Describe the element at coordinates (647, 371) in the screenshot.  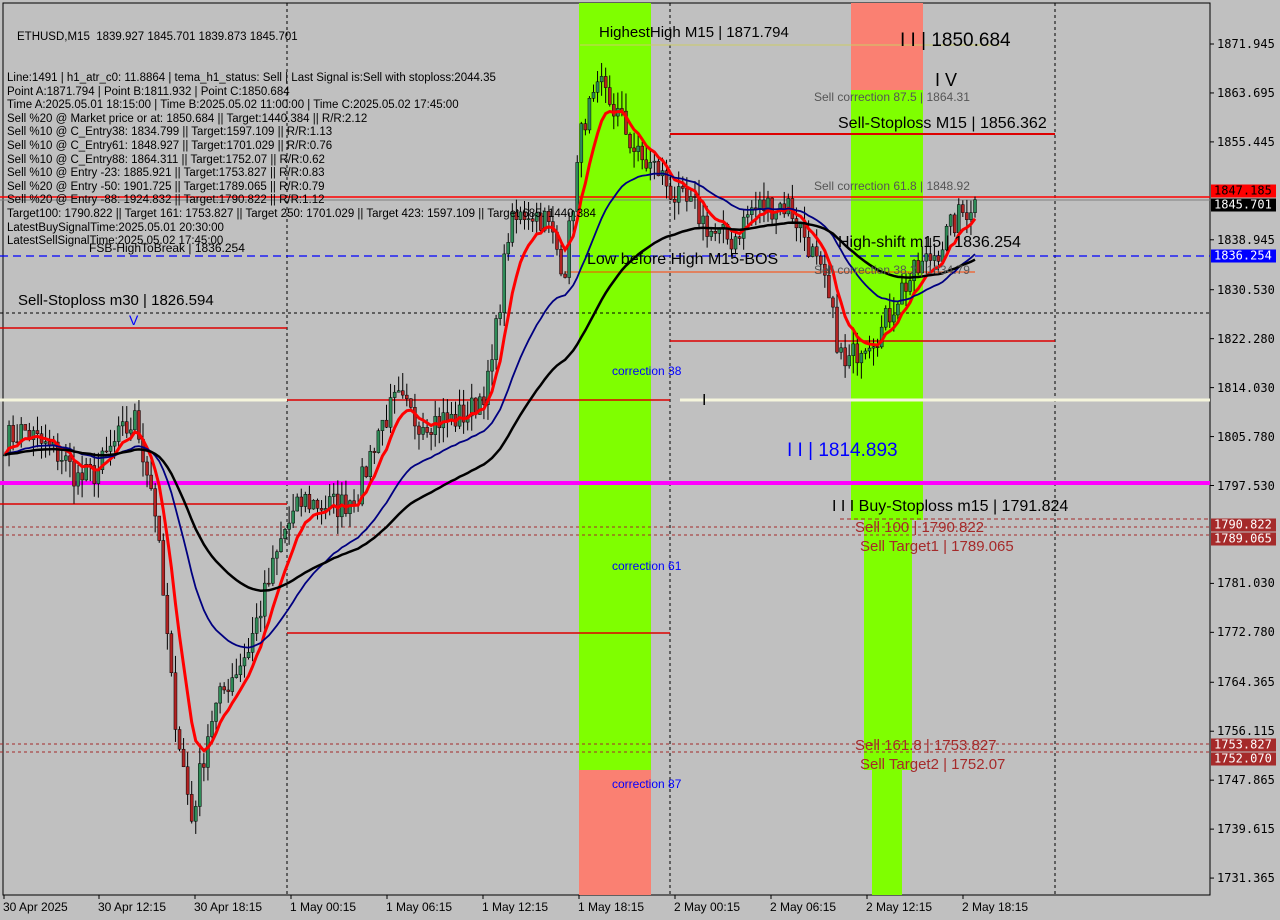
I see `label-correction-38: correction 38` at that location.